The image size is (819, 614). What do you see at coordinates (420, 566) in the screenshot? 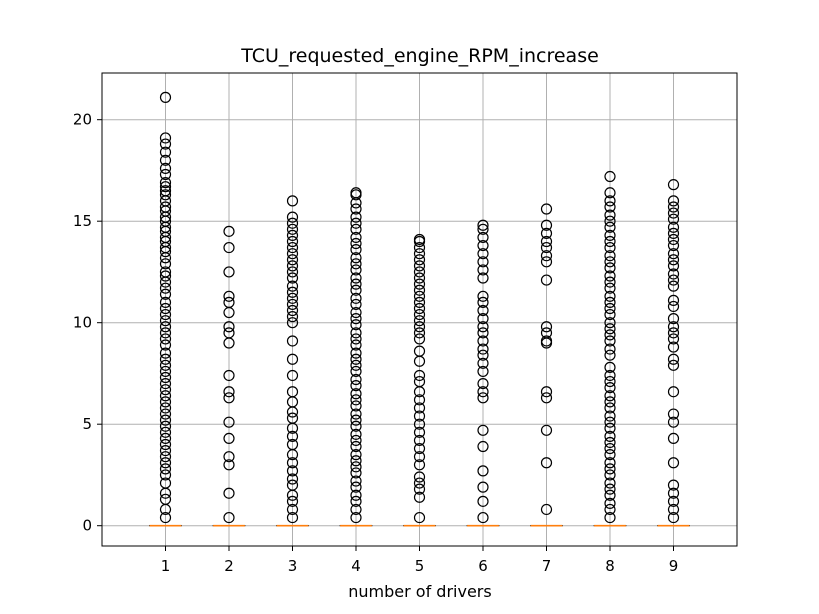
I see `x-tick-label: 5` at bounding box center [420, 566].